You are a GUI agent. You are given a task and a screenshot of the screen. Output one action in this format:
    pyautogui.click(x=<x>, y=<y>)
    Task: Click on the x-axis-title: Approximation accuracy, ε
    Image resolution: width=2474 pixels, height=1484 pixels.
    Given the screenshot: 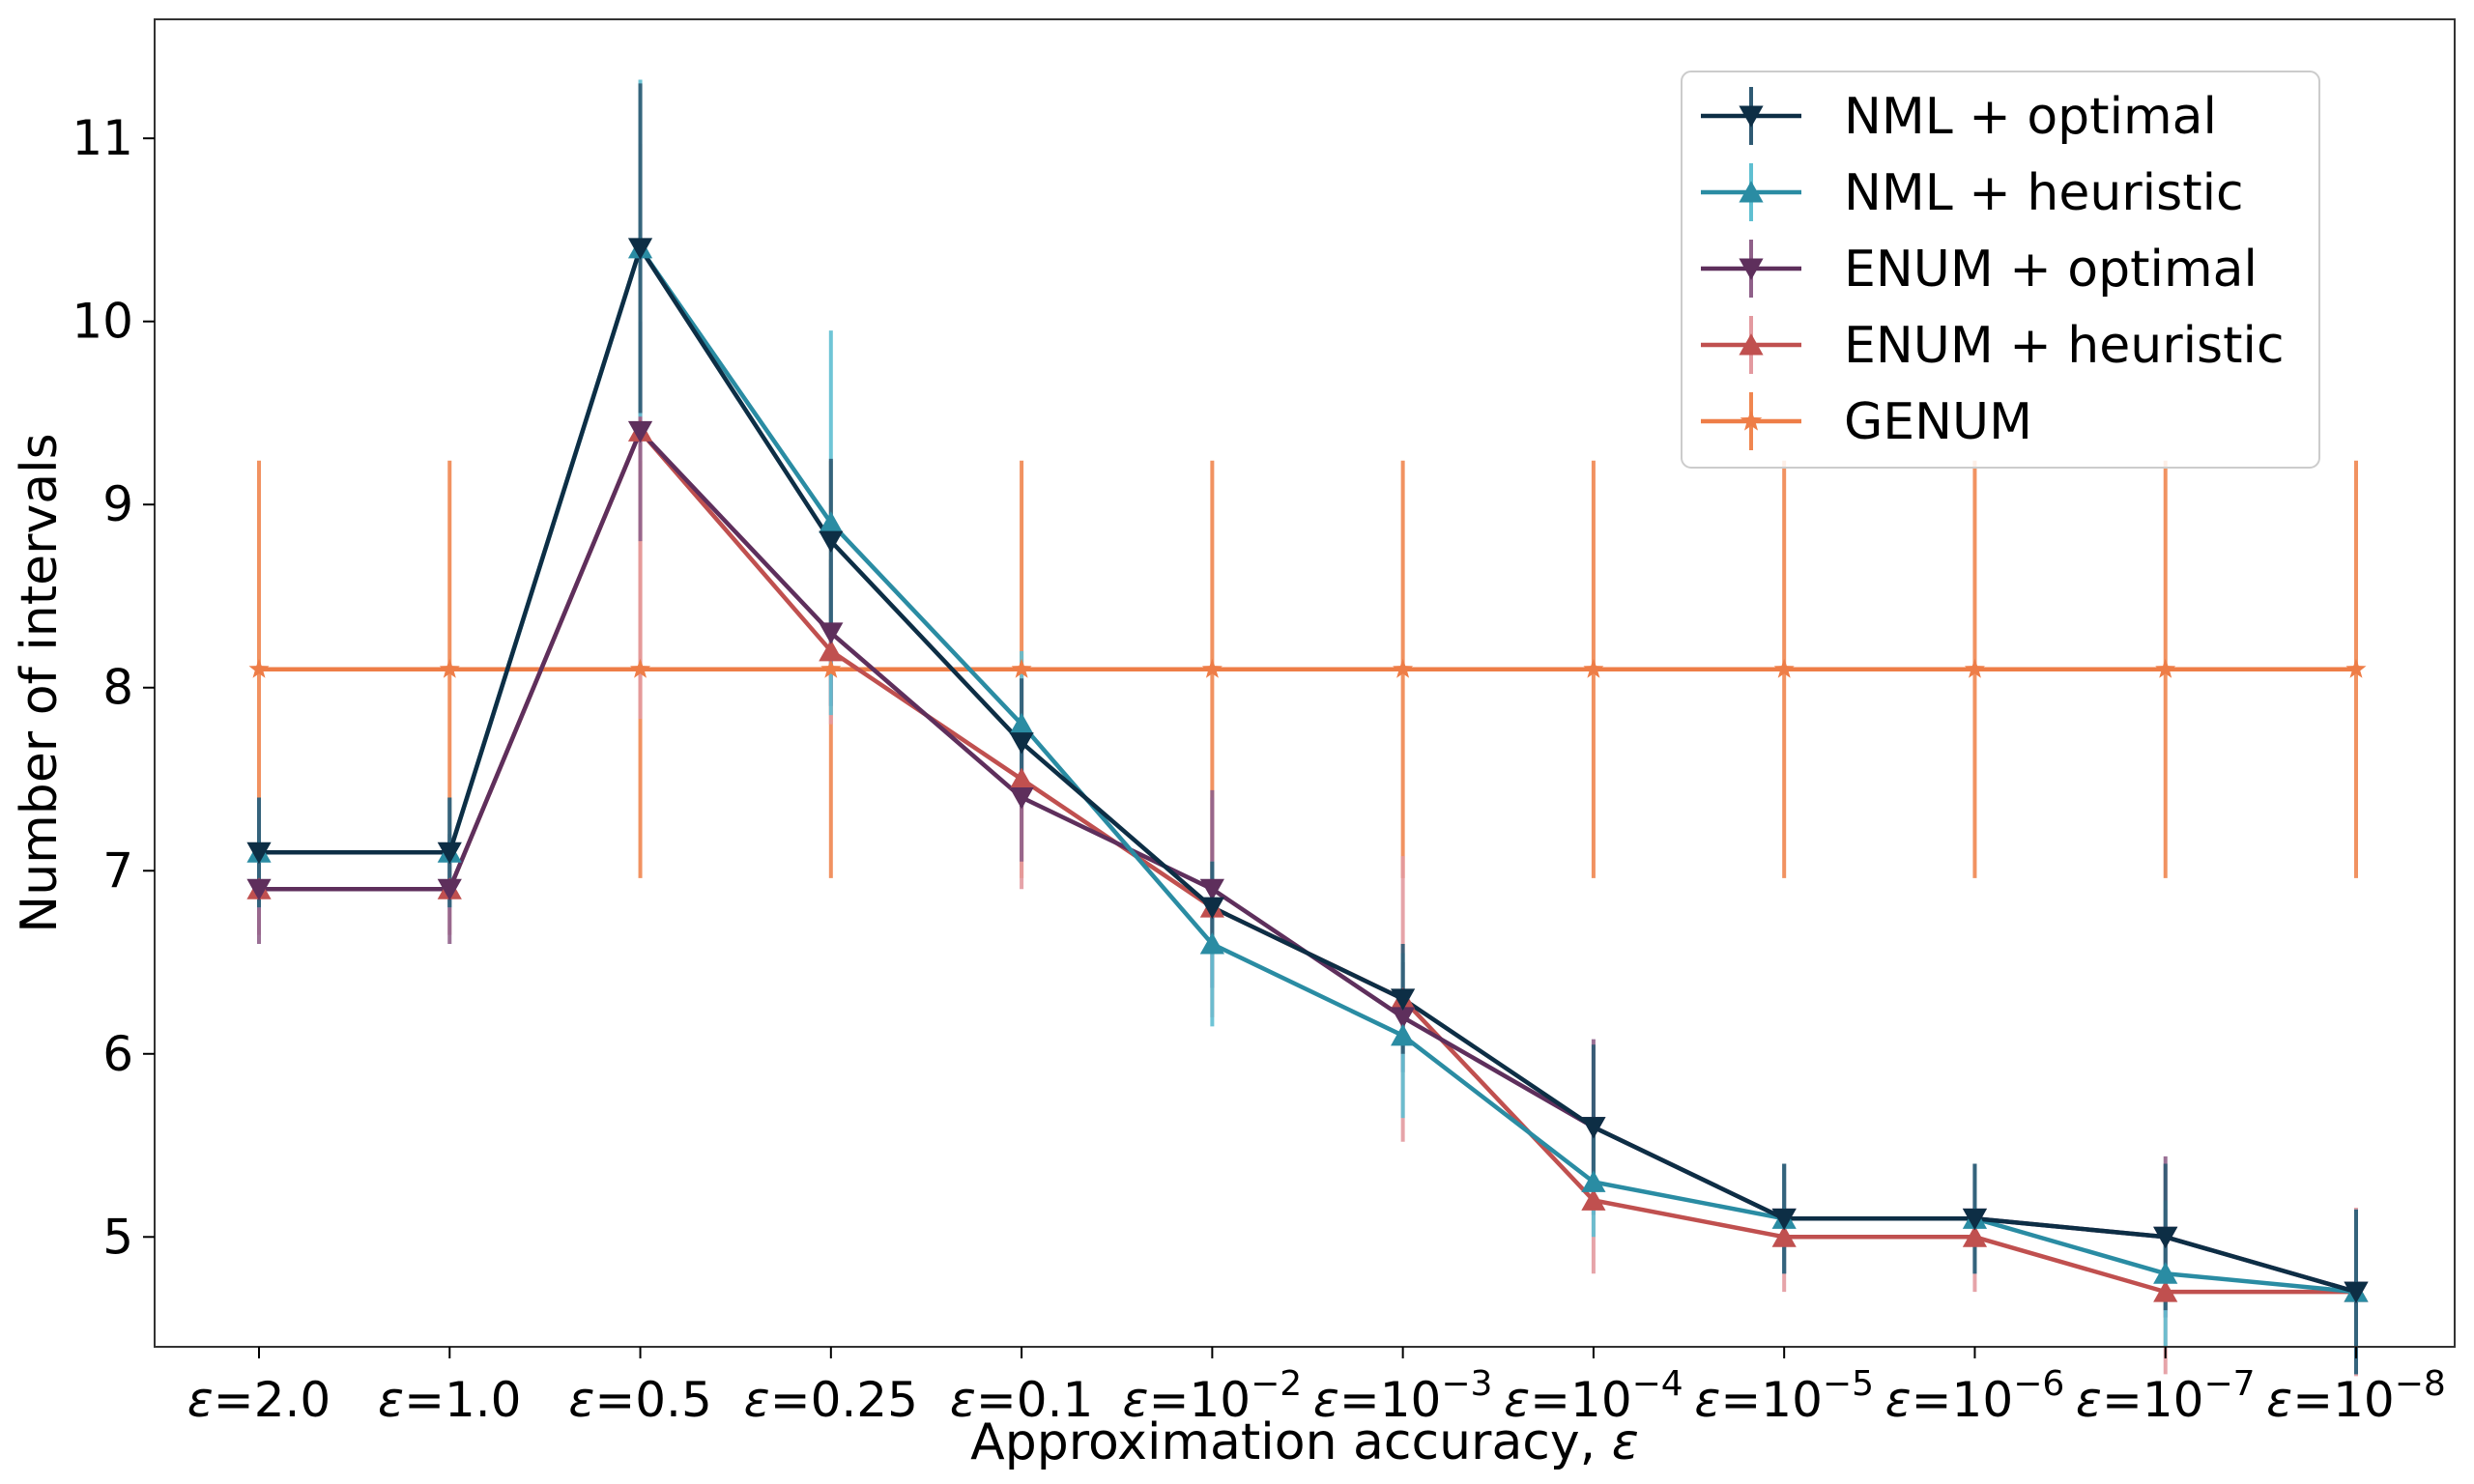 What is the action you would take?
    pyautogui.click(x=1304, y=1442)
    